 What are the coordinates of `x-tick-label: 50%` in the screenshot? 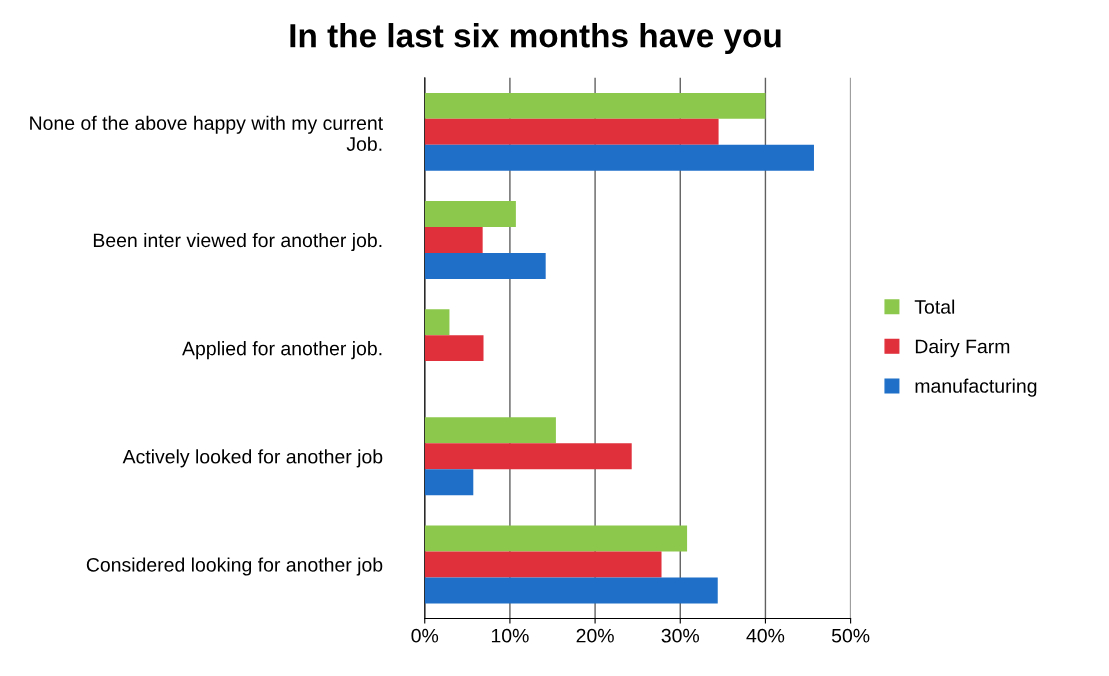 It's located at (850, 635).